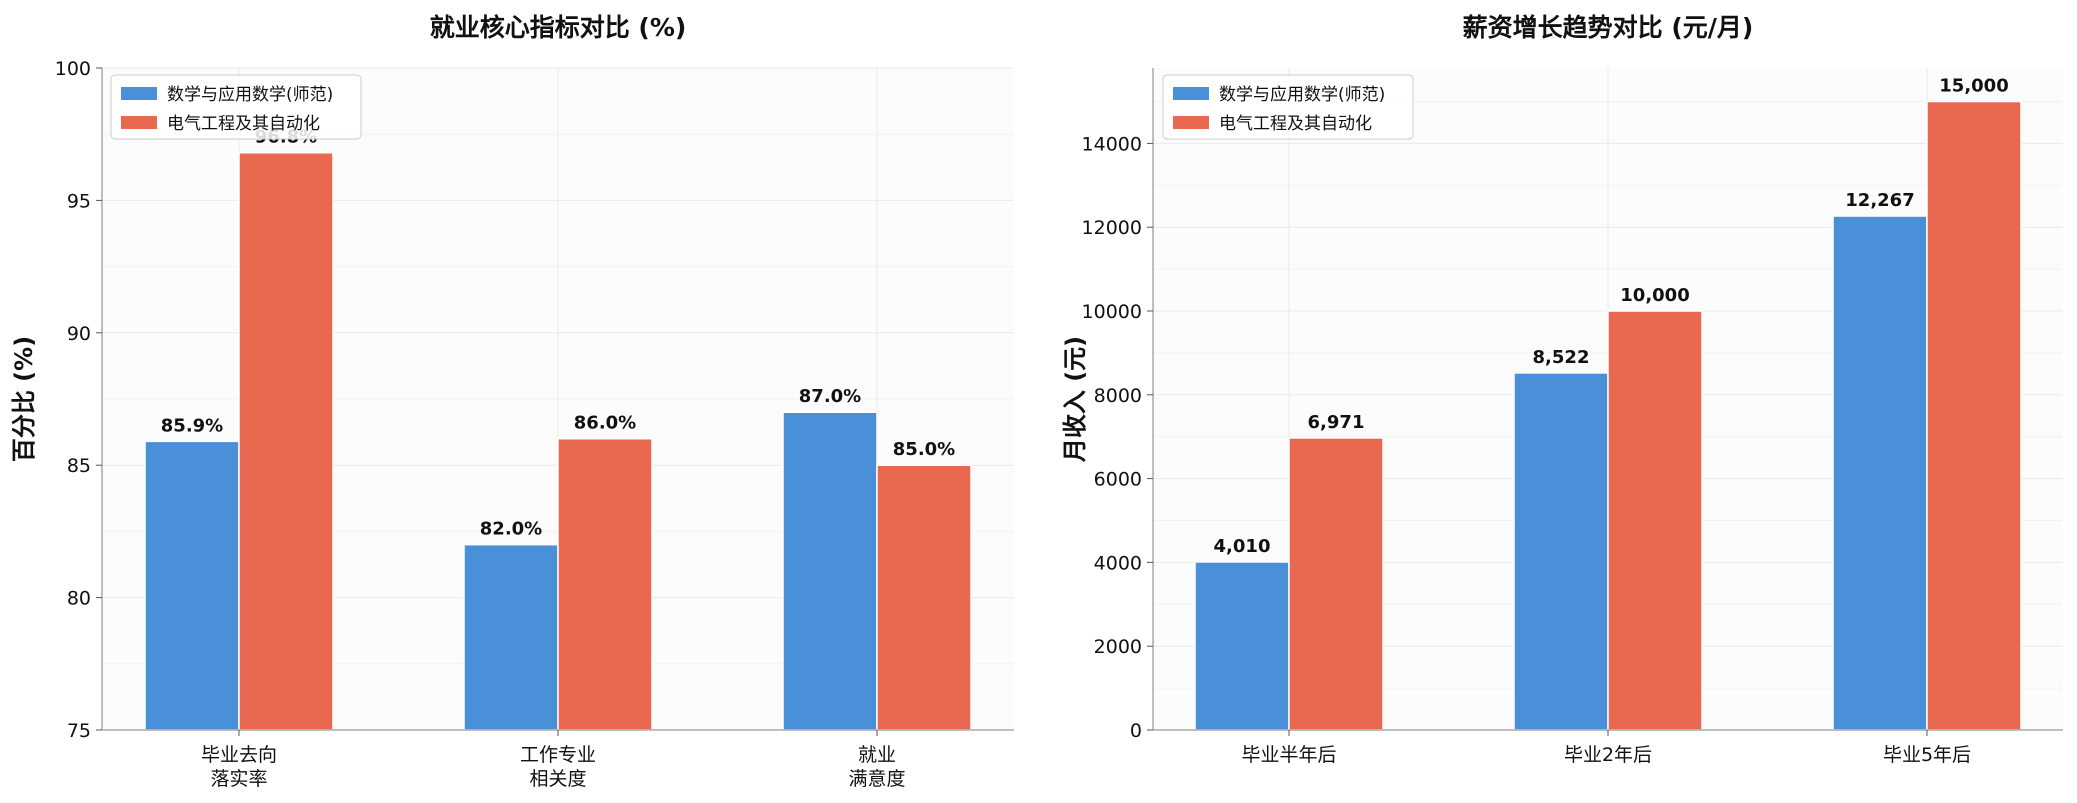  Describe the element at coordinates (1112, 144) in the screenshot. I see `y-tick-label: 14000` at that location.